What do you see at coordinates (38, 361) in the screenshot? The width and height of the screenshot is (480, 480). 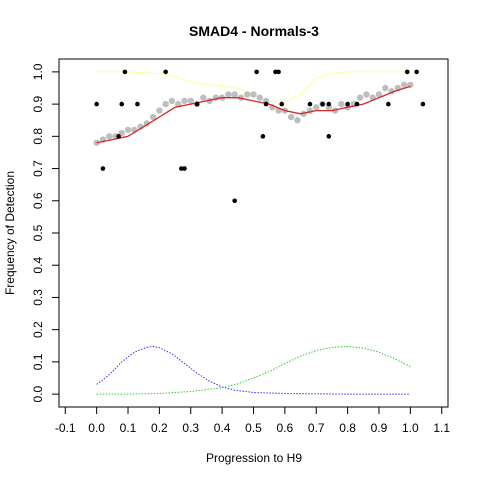 I see `y-tick-label: 0.1` at bounding box center [38, 361].